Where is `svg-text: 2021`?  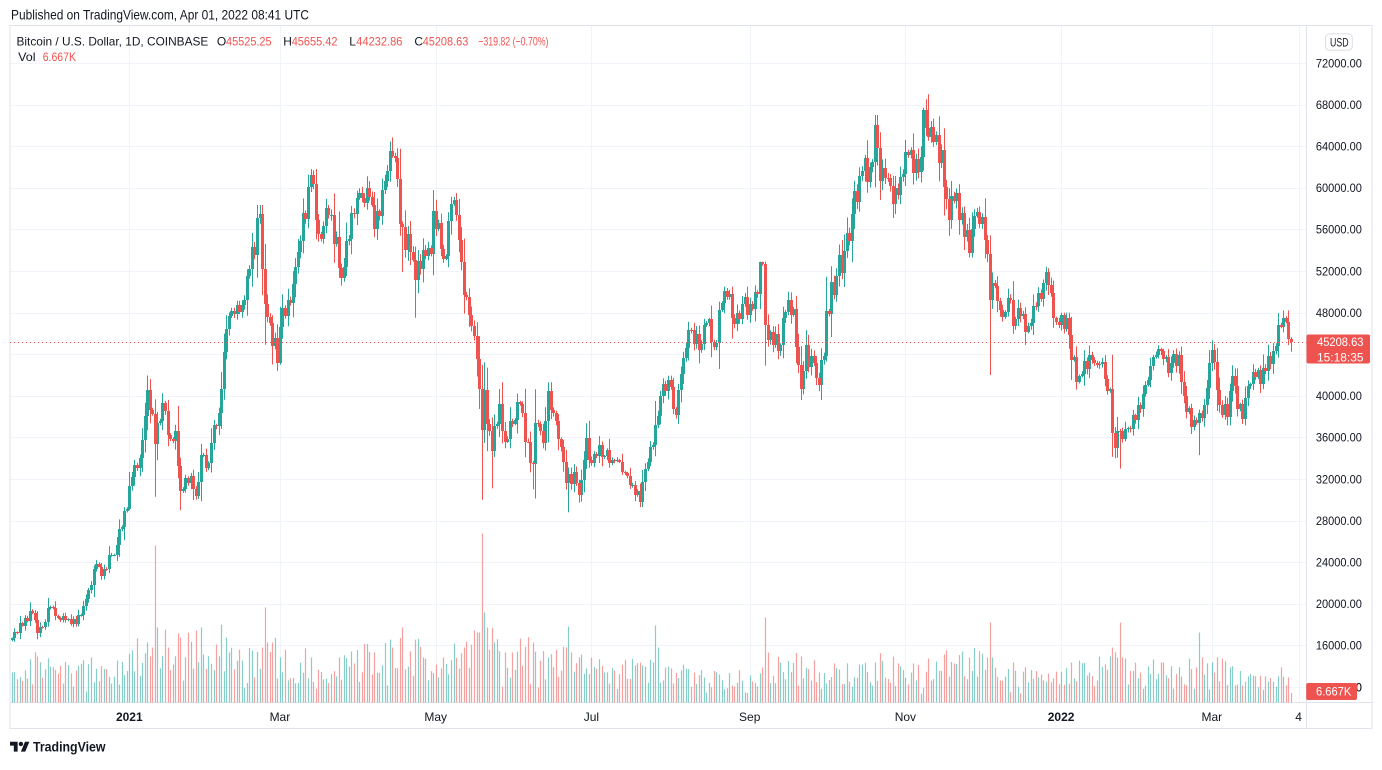
svg-text: 2021 is located at coordinates (129, 717).